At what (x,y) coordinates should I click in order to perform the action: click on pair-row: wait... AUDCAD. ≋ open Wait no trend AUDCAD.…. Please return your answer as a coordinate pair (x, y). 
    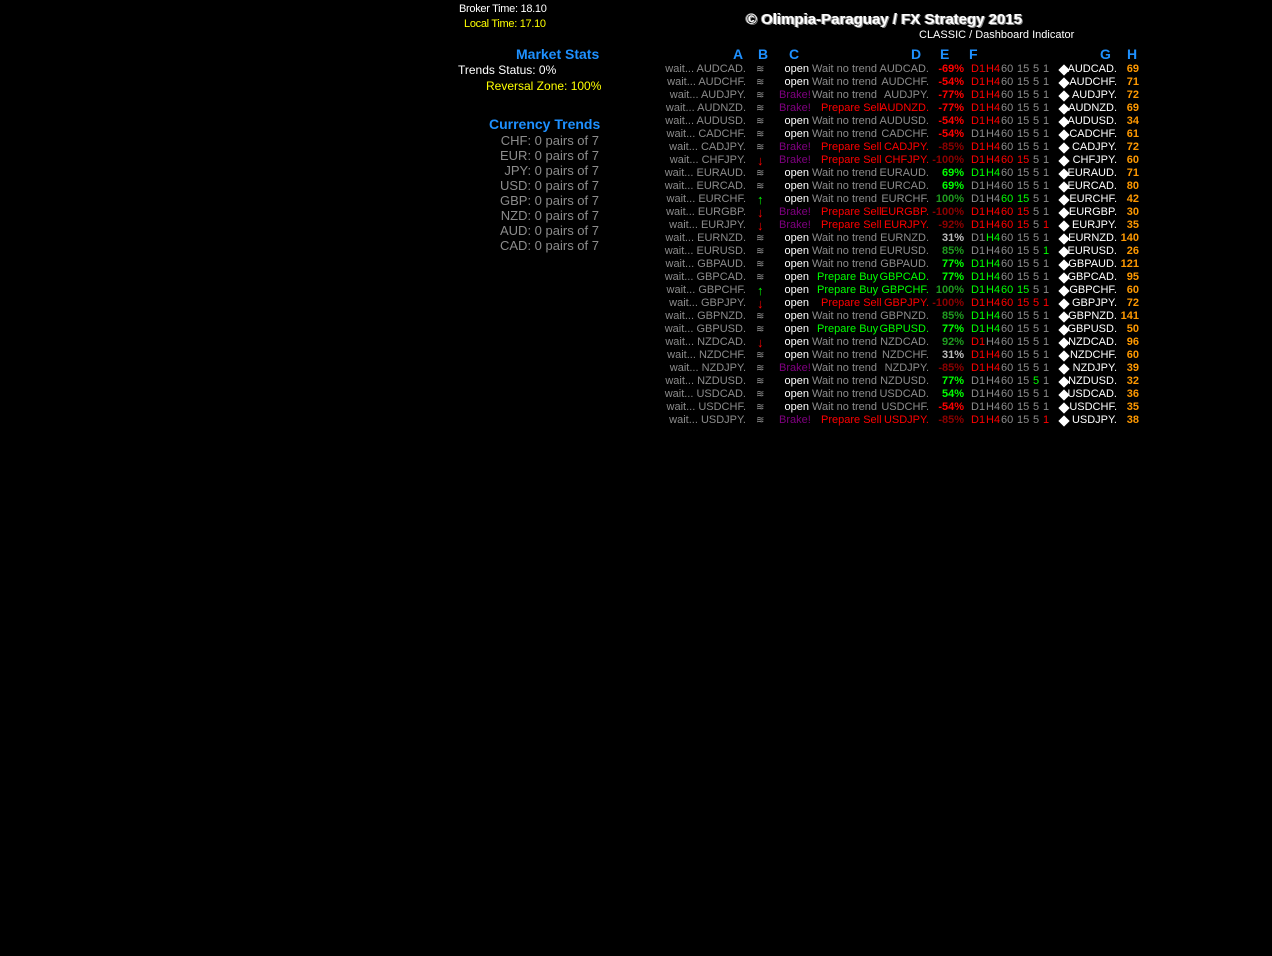
    Looking at the image, I should click on (636, 69).